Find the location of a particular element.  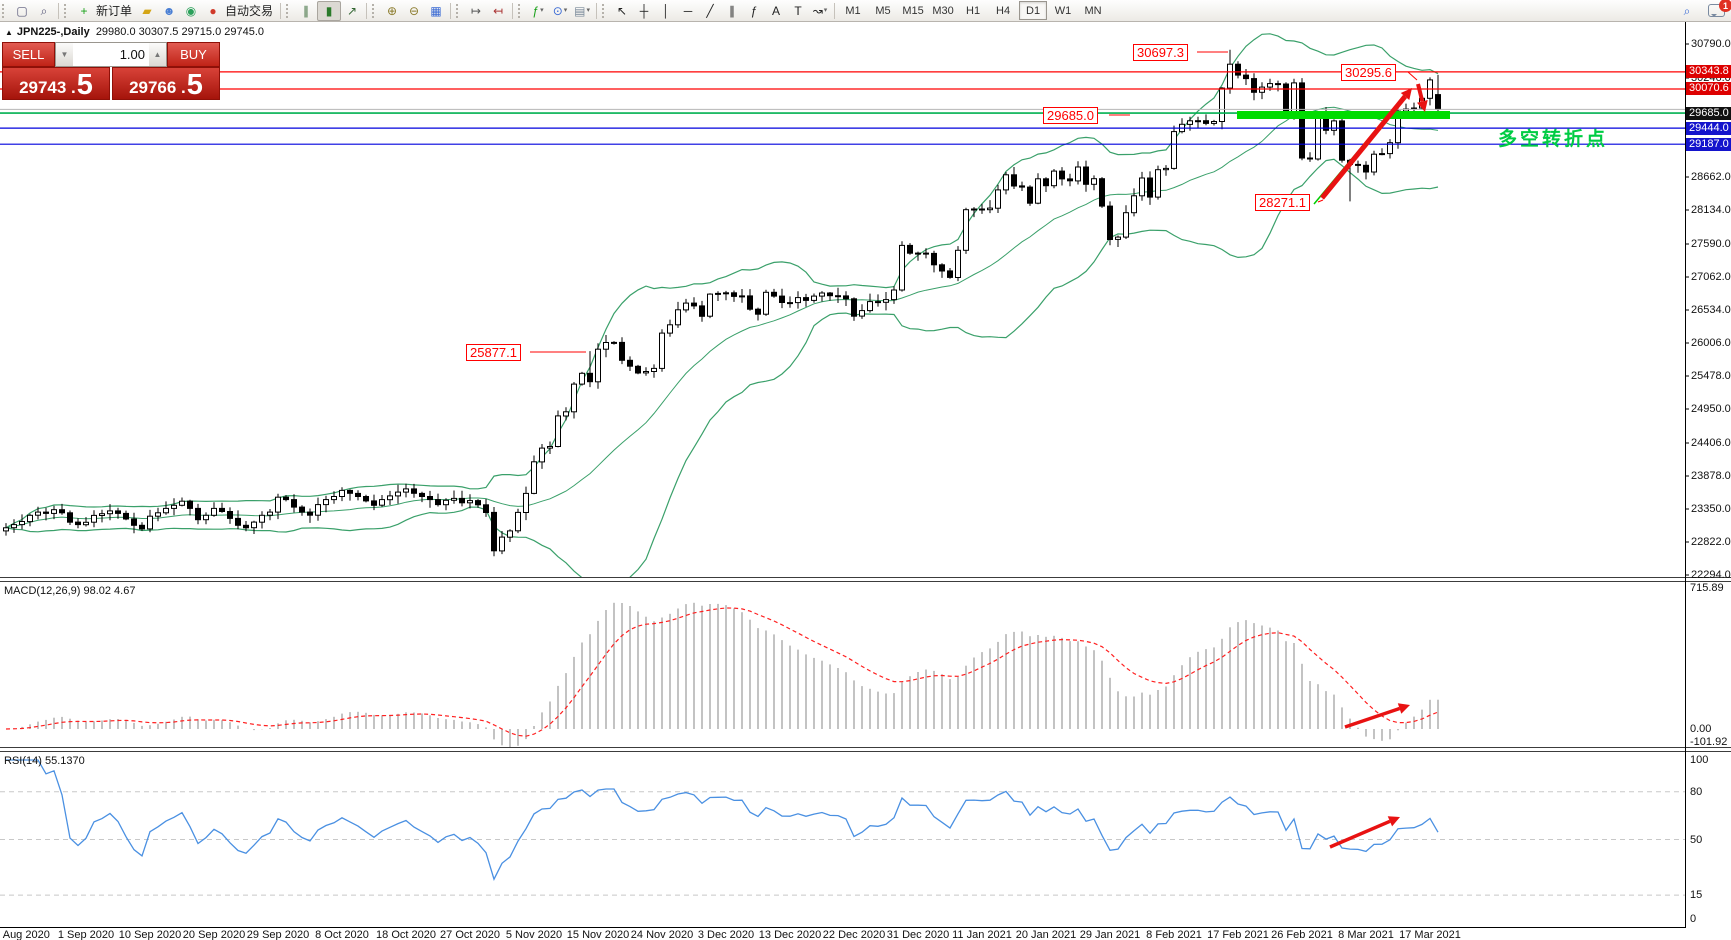

symbol-title: JPN225-,Daily is located at coordinates (53, 32).